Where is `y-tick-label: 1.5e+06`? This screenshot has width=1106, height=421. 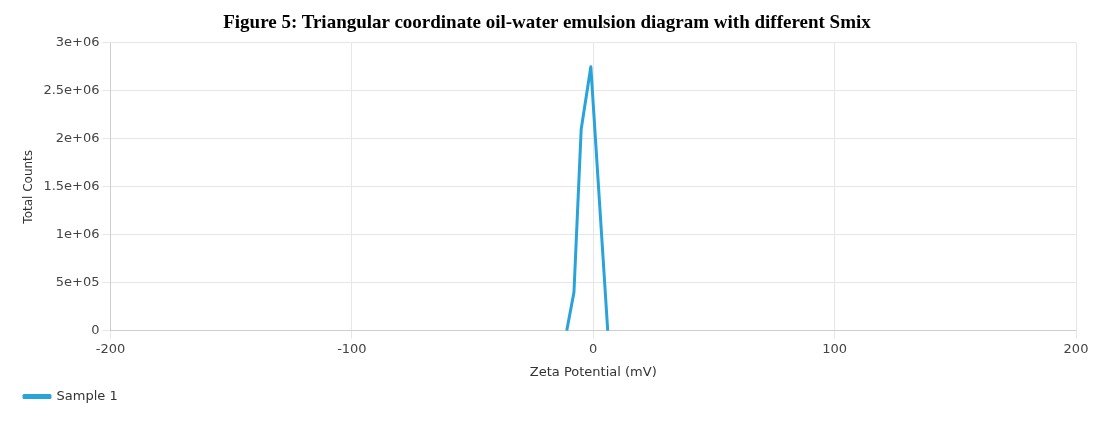
y-tick-label: 1.5e+06 is located at coordinates (71, 186).